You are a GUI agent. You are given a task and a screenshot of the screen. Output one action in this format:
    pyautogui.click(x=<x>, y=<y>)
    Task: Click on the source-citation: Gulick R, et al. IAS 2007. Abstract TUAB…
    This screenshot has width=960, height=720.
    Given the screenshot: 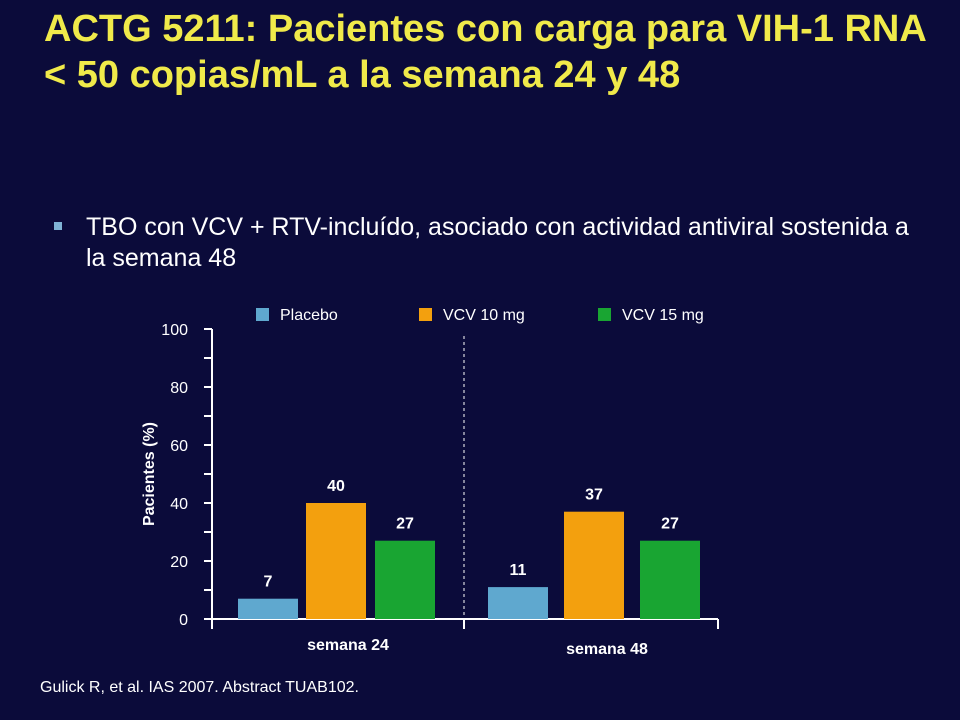 What is the action you would take?
    pyautogui.click(x=199, y=687)
    